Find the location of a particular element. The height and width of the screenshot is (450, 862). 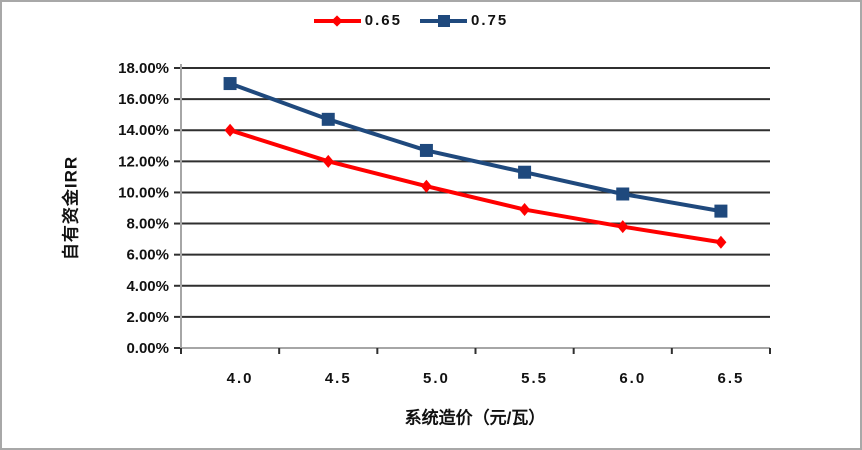

legend-square-marker-icon is located at coordinates (443, 20).